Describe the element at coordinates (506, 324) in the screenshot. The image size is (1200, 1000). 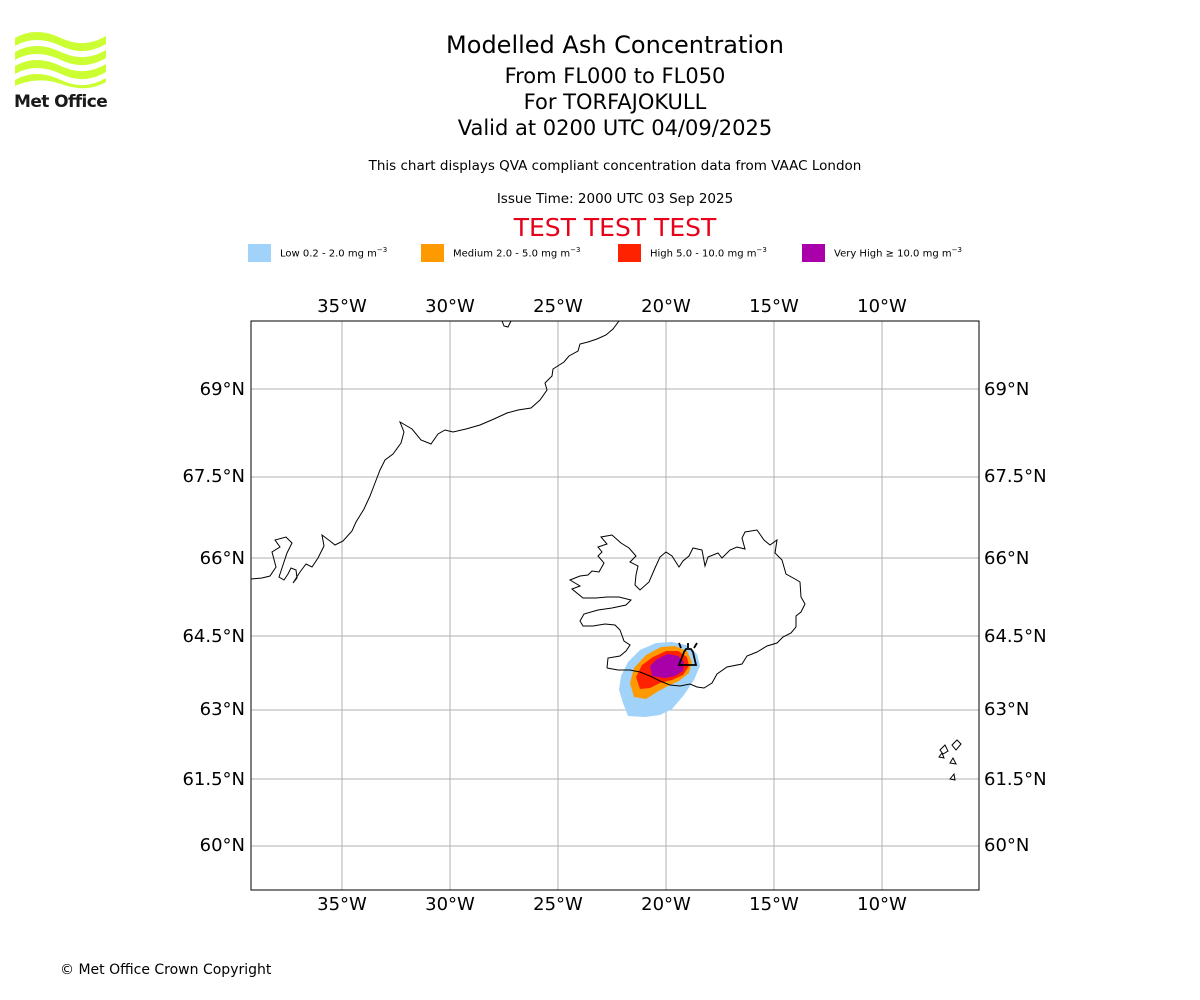
I see `greenland-coast-north` at that location.